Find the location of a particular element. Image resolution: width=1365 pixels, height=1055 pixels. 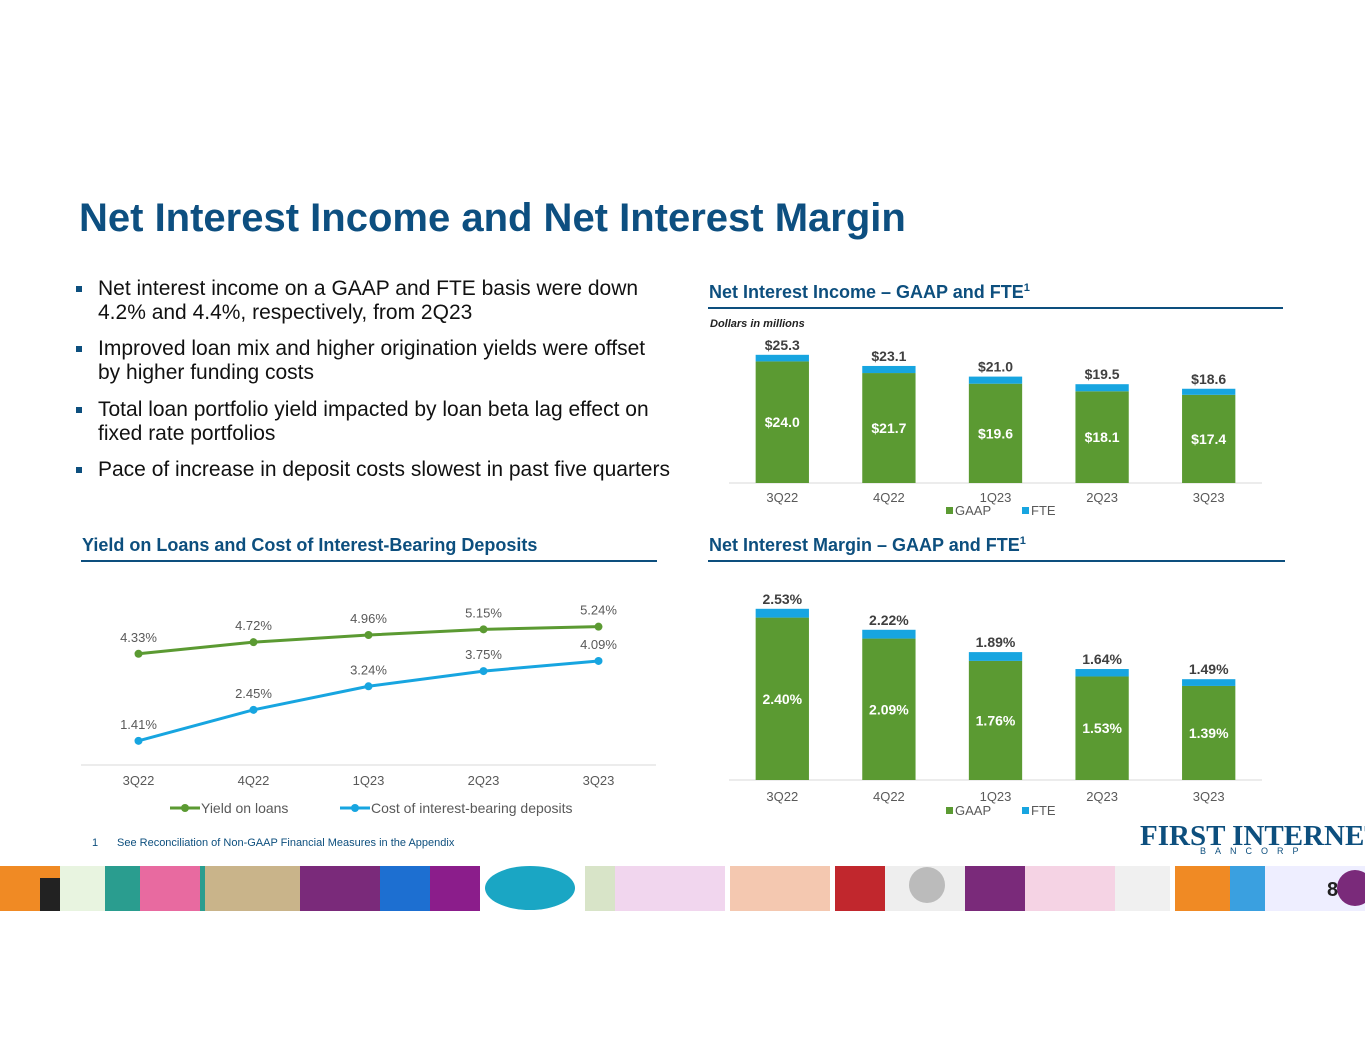

value-label: 3.75% is located at coordinates (483, 654).